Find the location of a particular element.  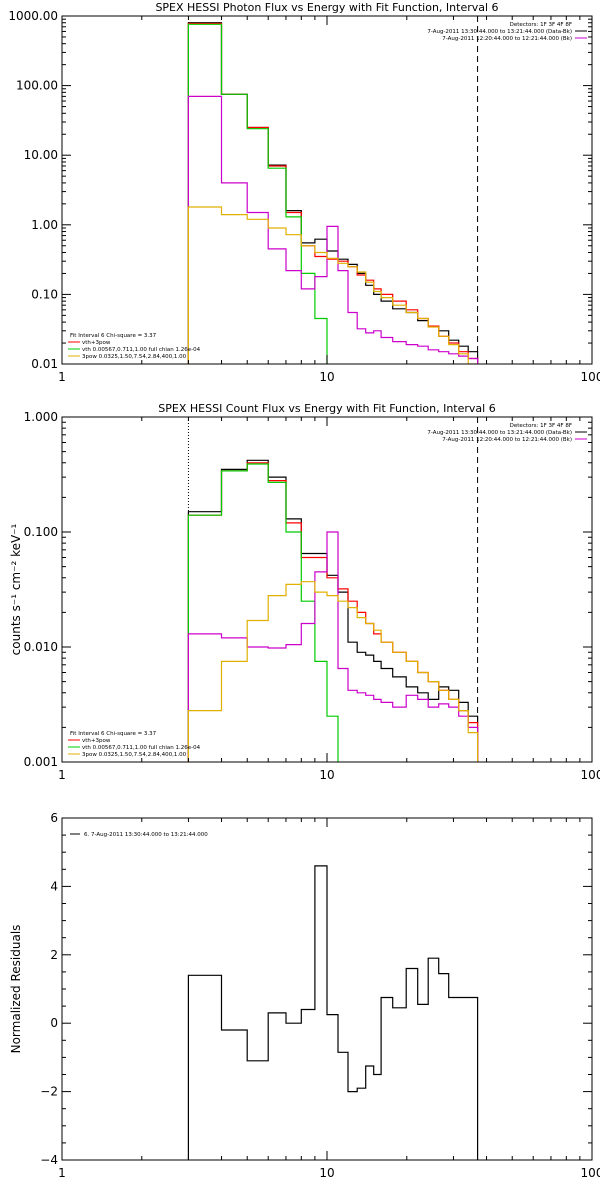

y-tick-label: 0 is located at coordinates (54, 1023).